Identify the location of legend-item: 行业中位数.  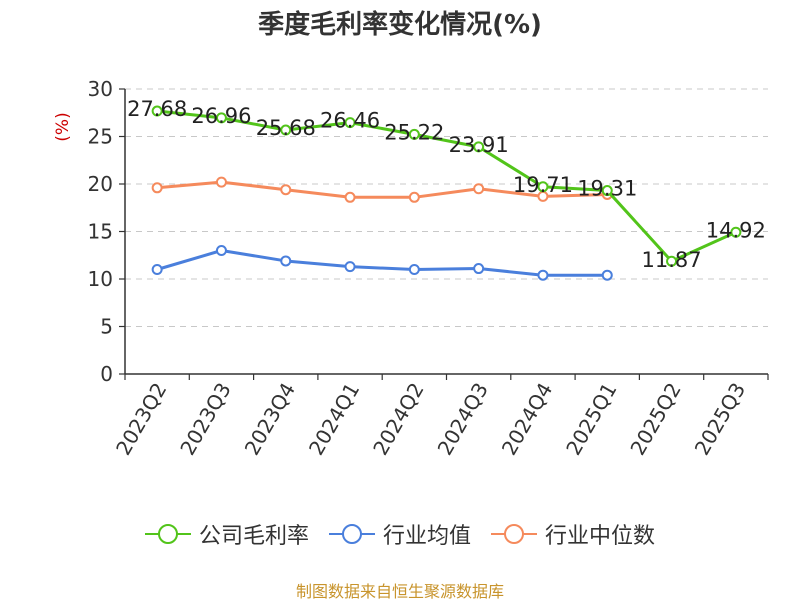
(573, 534).